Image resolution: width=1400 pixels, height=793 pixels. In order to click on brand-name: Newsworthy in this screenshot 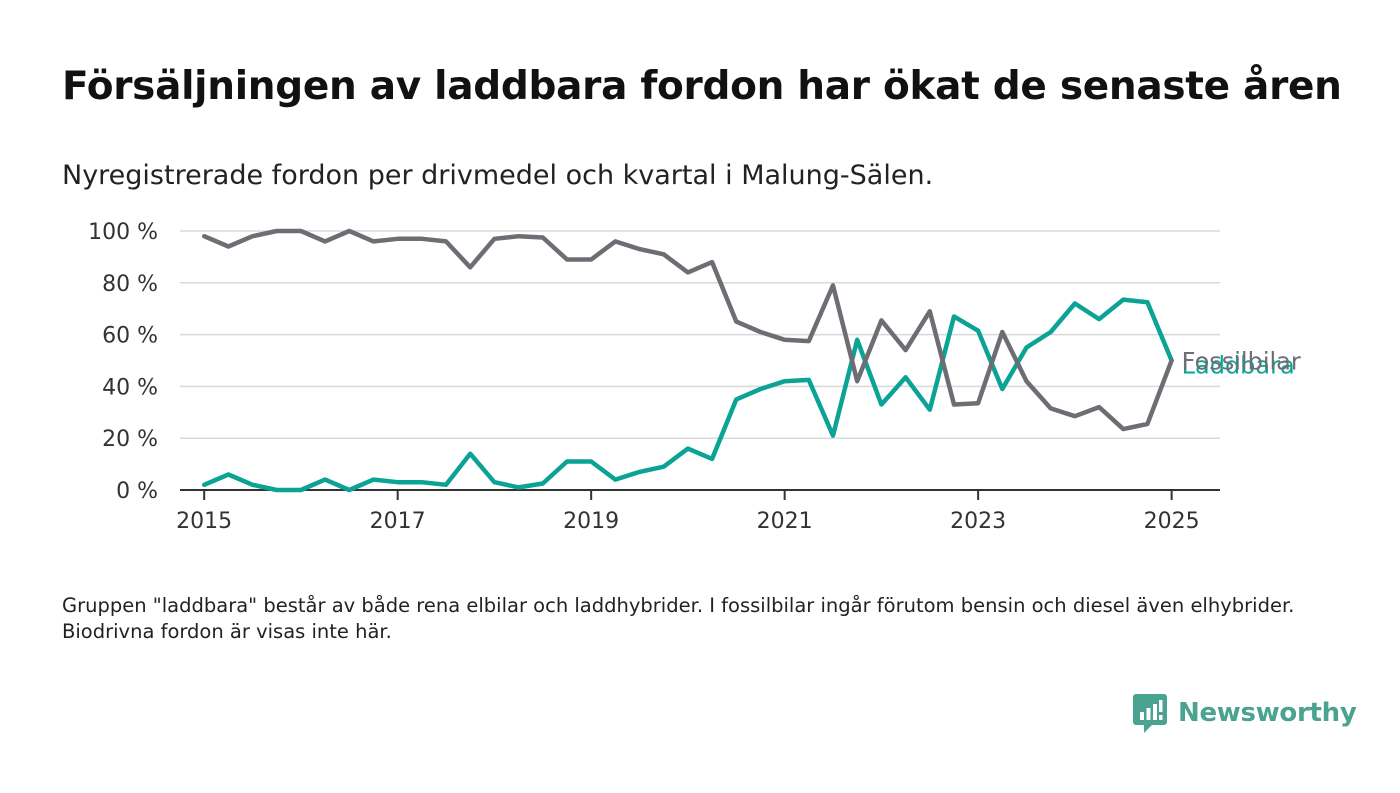, I will do `click(1267, 713)`.